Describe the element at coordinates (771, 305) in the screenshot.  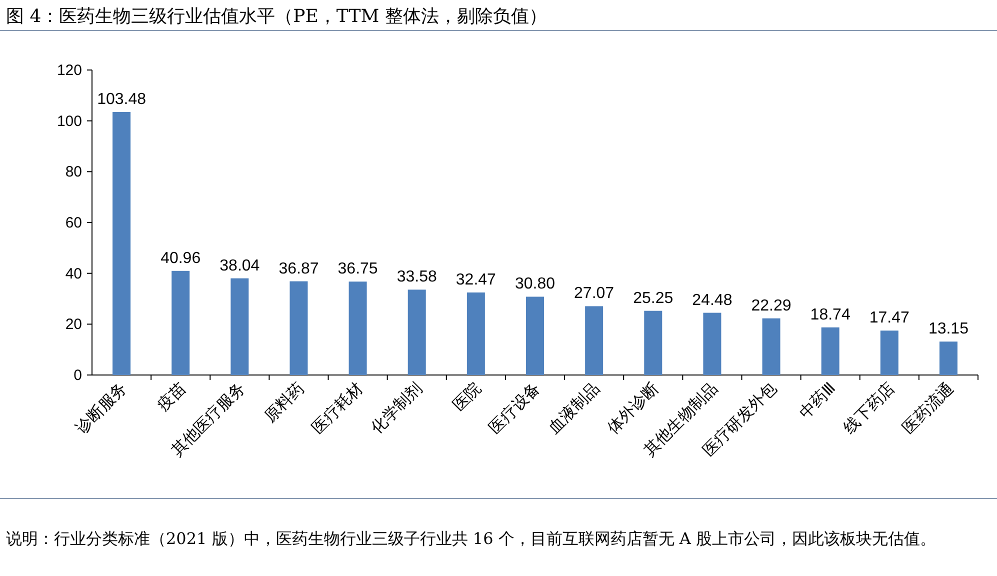
I see `data-label: 22.29` at that location.